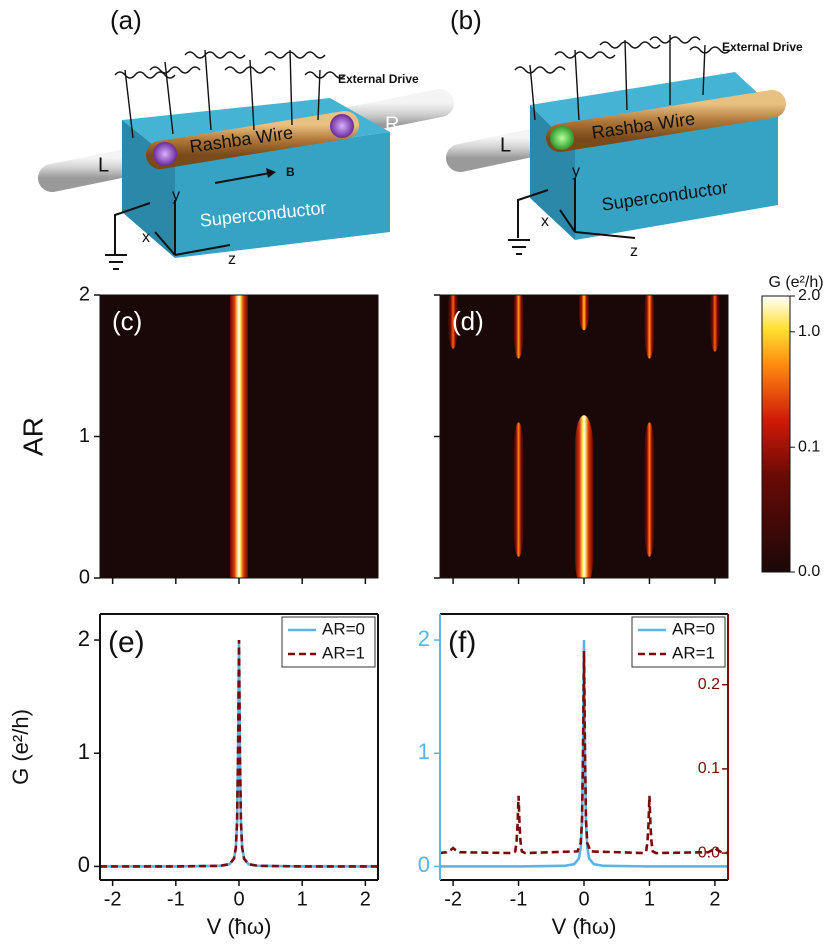 The width and height of the screenshot is (831, 949). I want to click on panel-label: (c), so click(127, 321).